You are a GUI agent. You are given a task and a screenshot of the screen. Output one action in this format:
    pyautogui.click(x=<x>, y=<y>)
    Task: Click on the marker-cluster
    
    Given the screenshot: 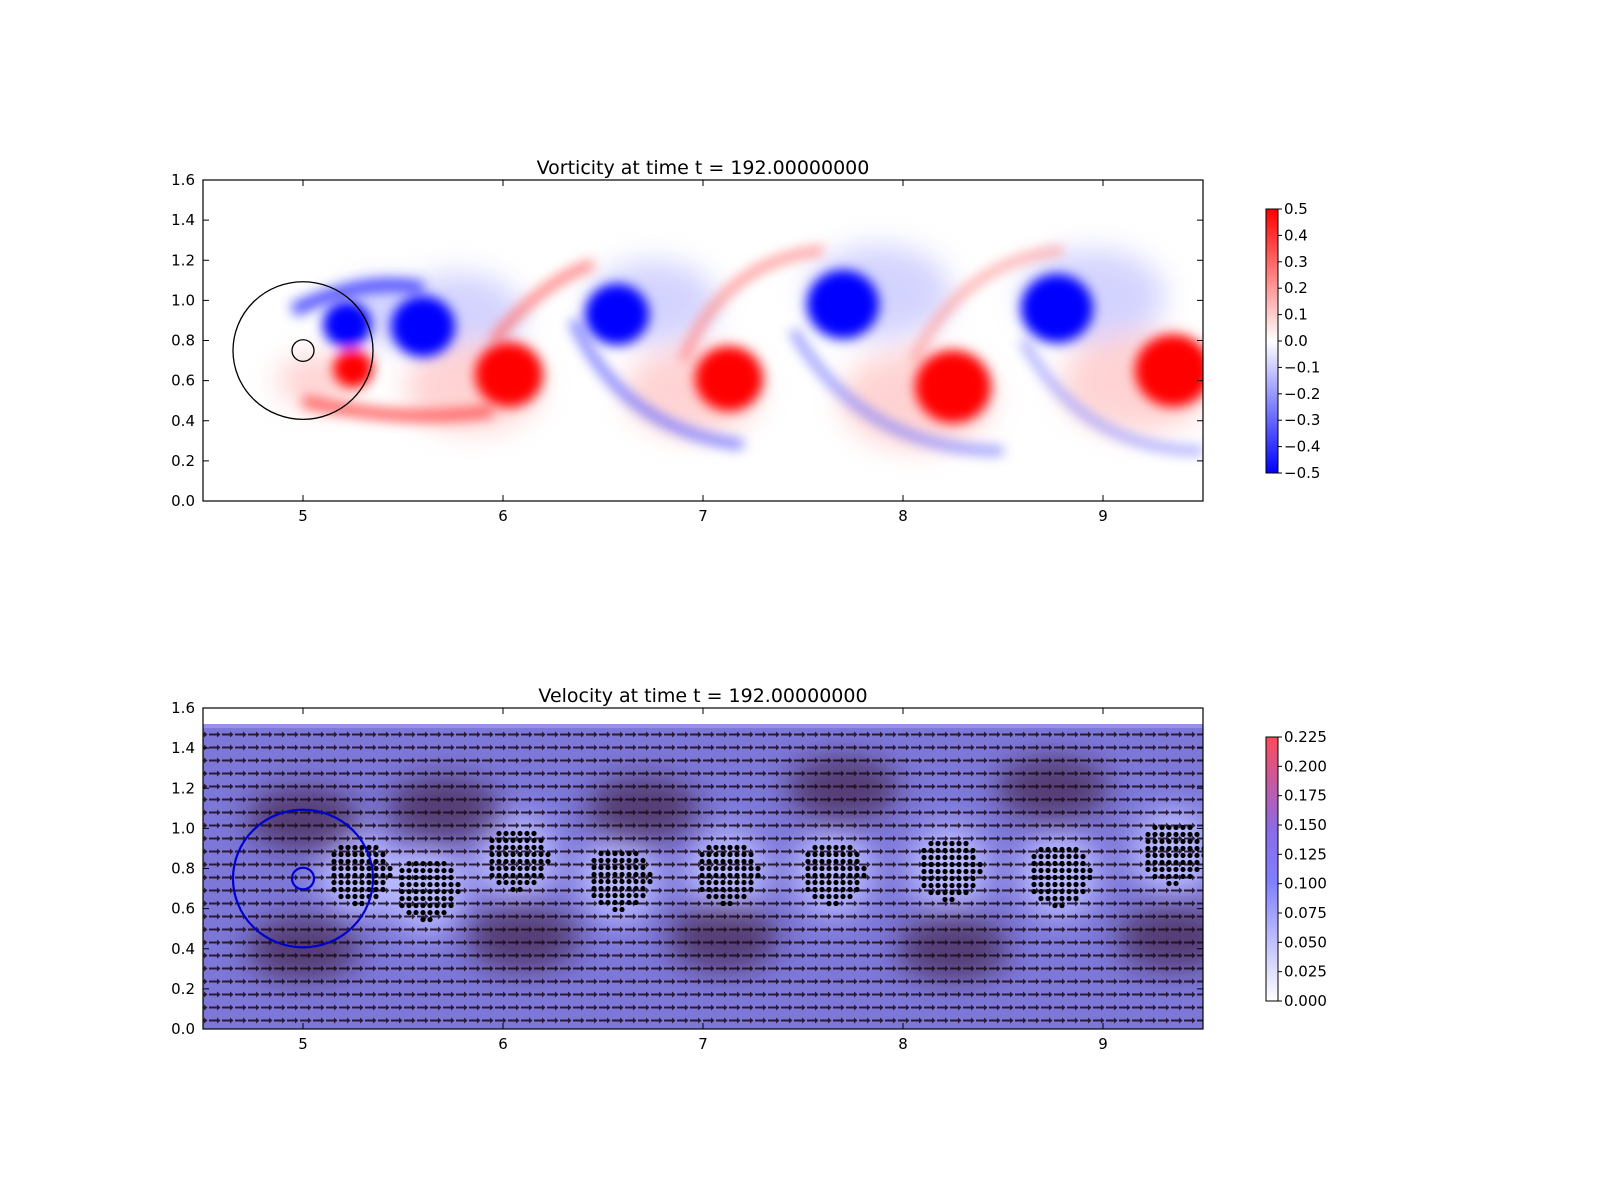 What is the action you would take?
    pyautogui.click(x=730, y=875)
    